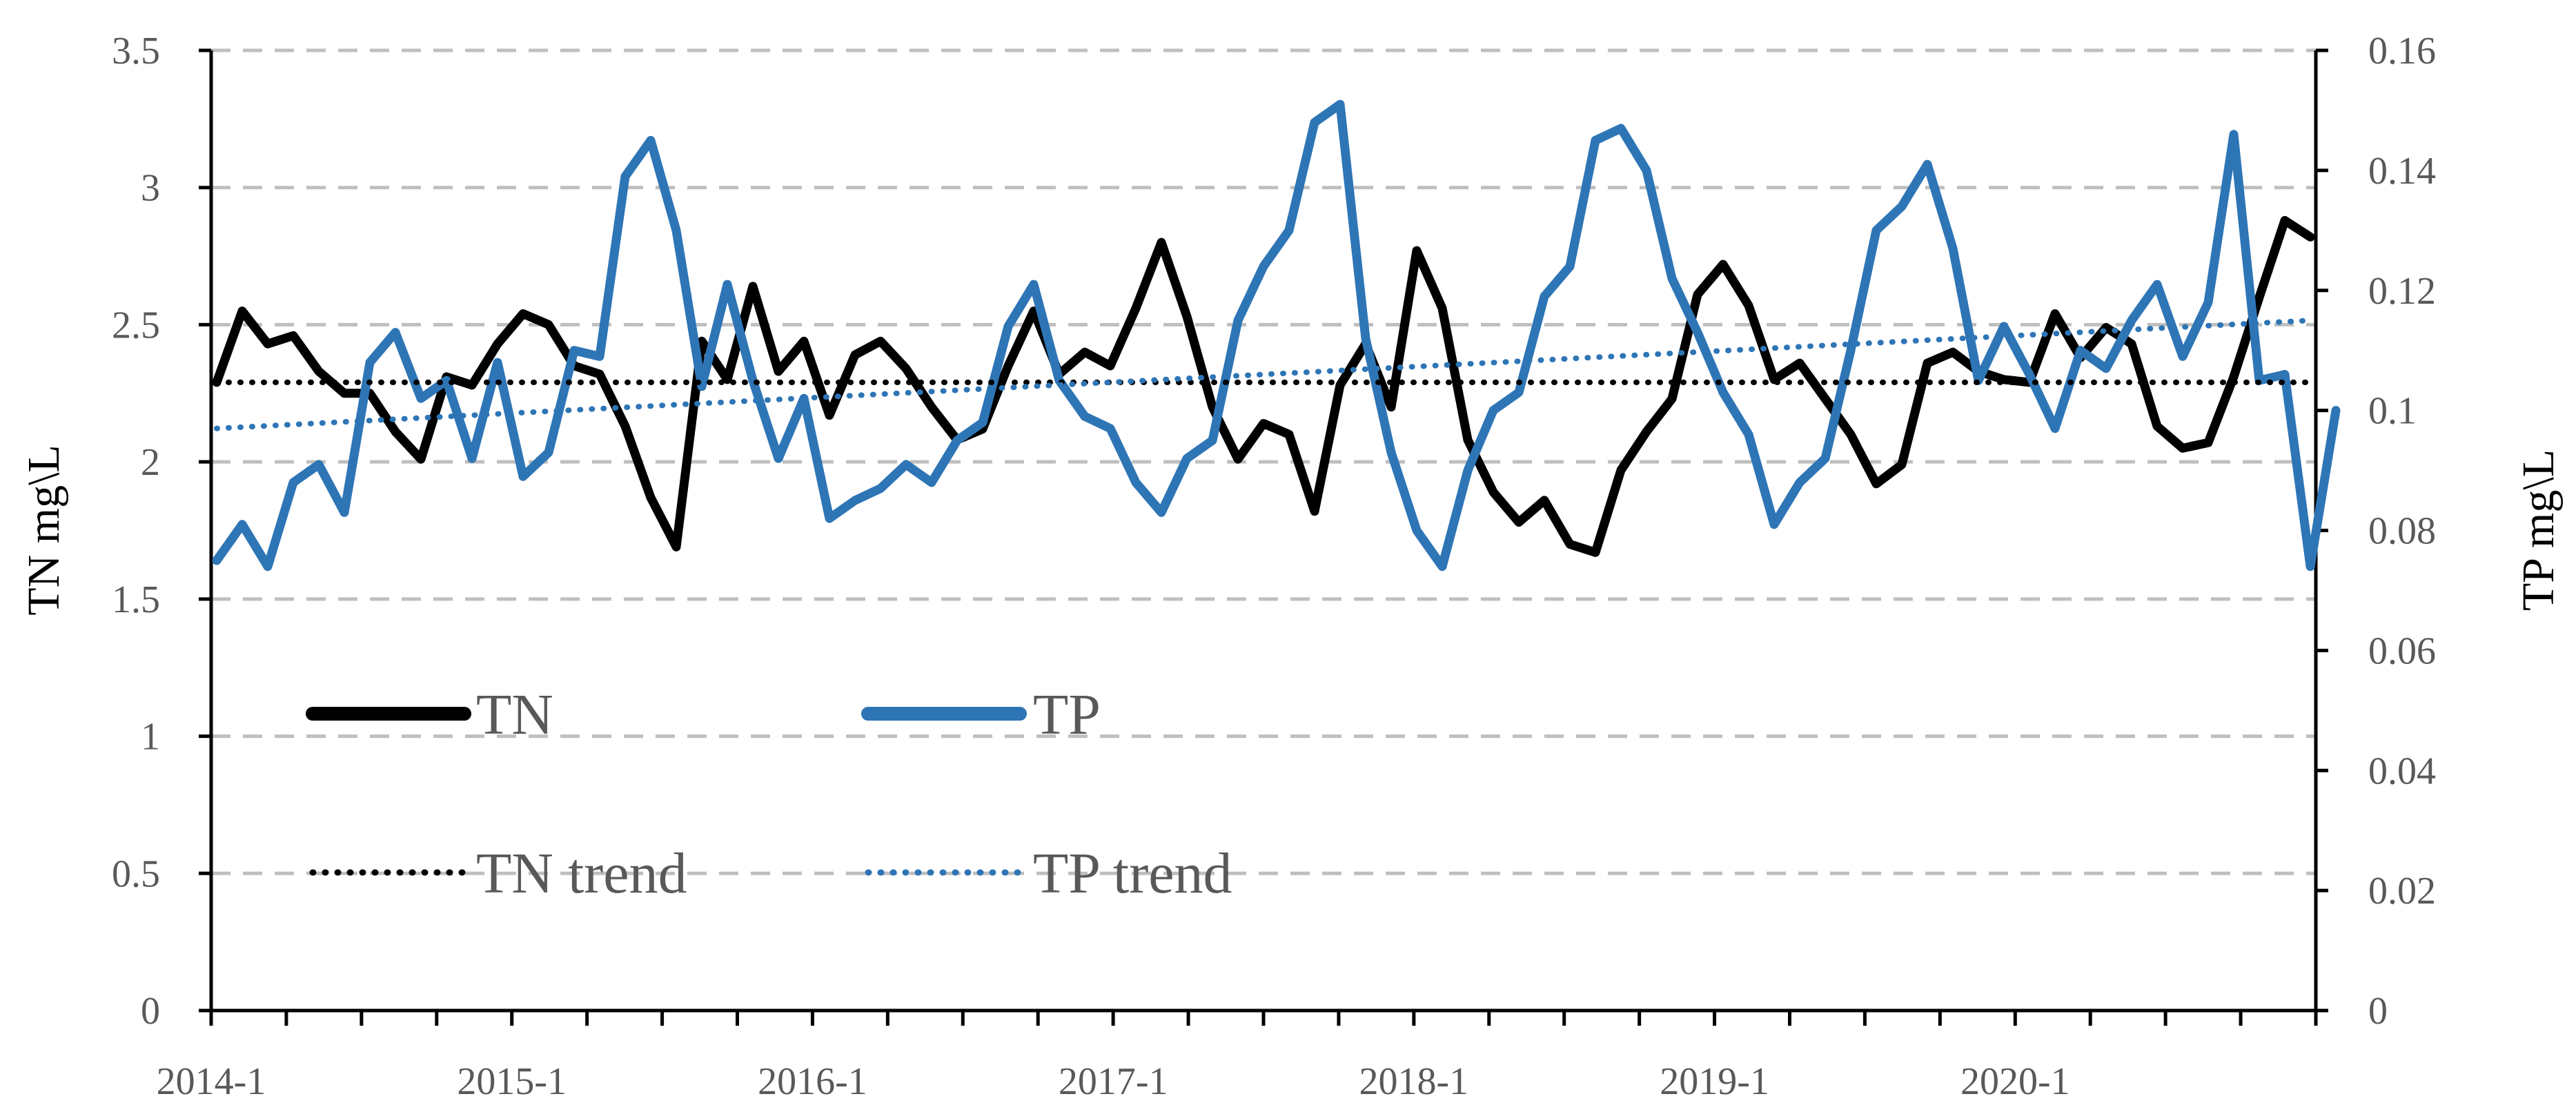 Image resolution: width=2576 pixels, height=1112 pixels. What do you see at coordinates (2392, 412) in the screenshot?
I see `right-tick-label: 0.1` at bounding box center [2392, 412].